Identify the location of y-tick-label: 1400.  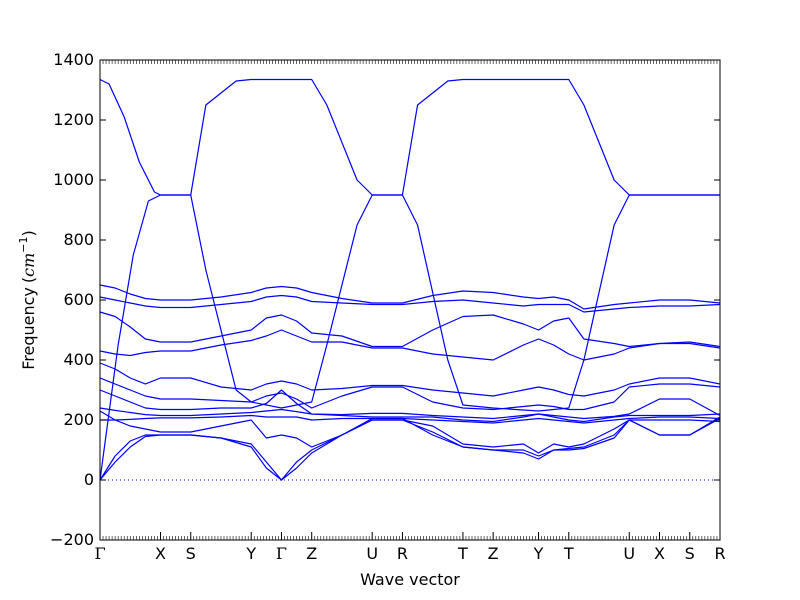
(73, 59).